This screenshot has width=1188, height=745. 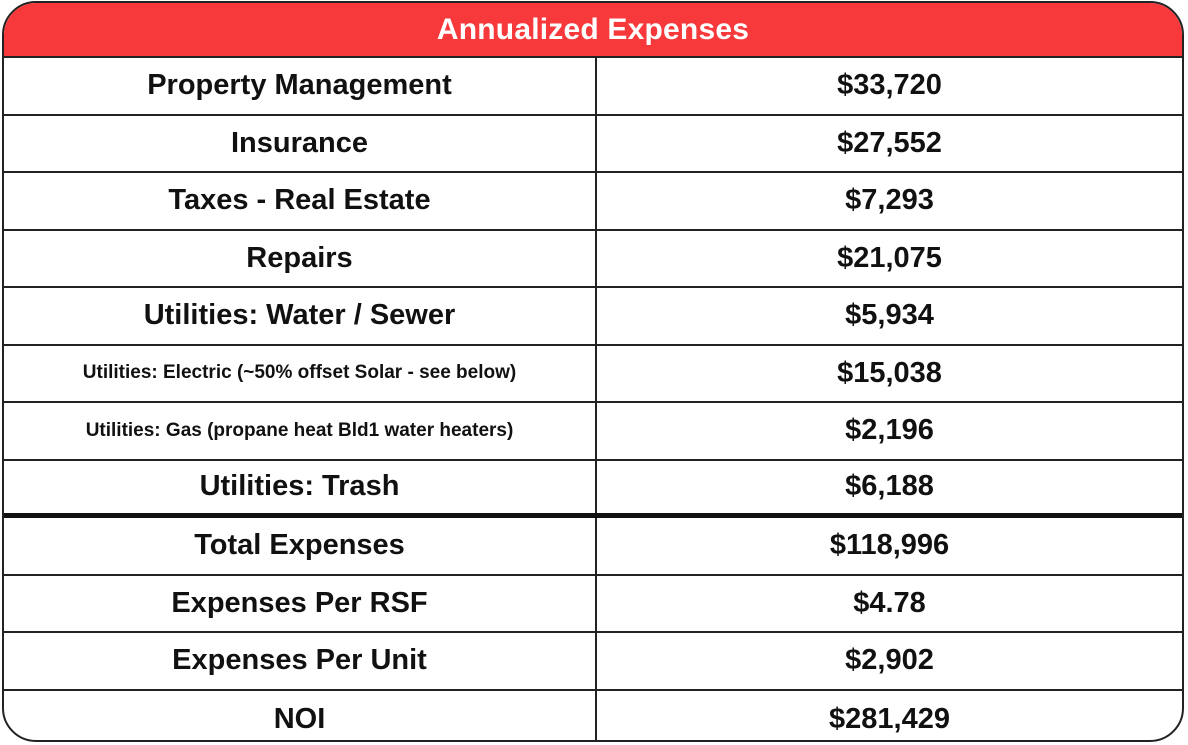 I want to click on table-row-insurance: Insurance $27,552, so click(x=593, y=144).